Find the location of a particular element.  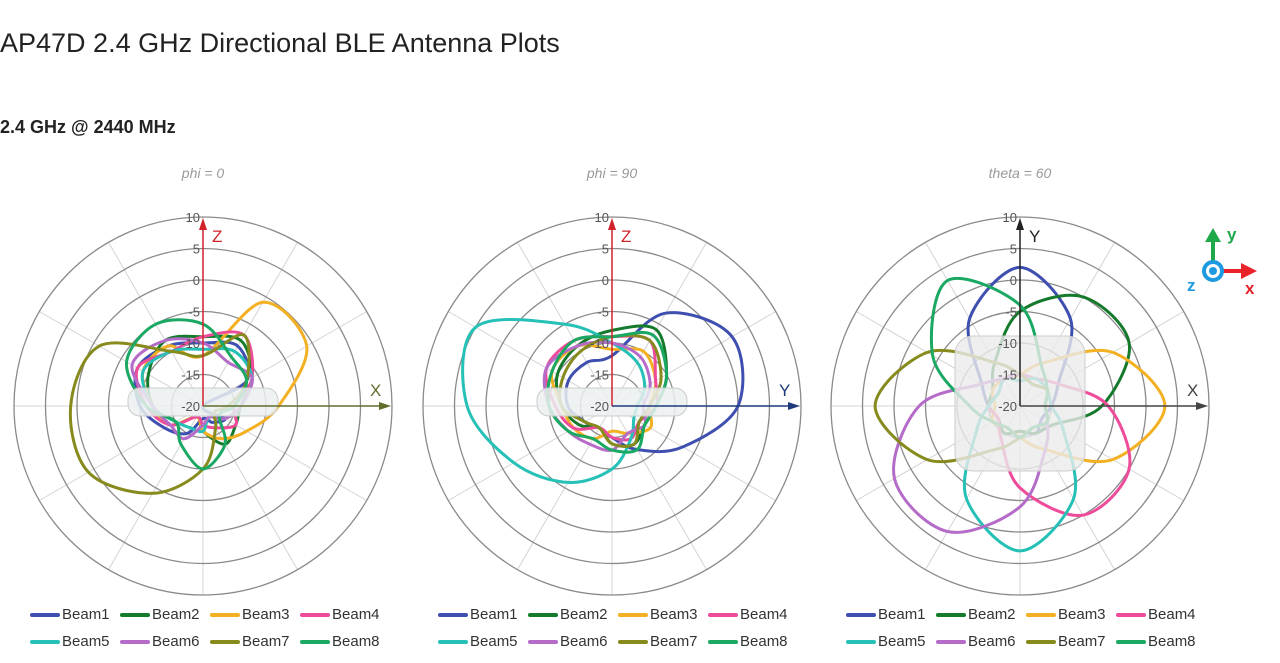

series-beam5 is located at coordinates (554, 401).